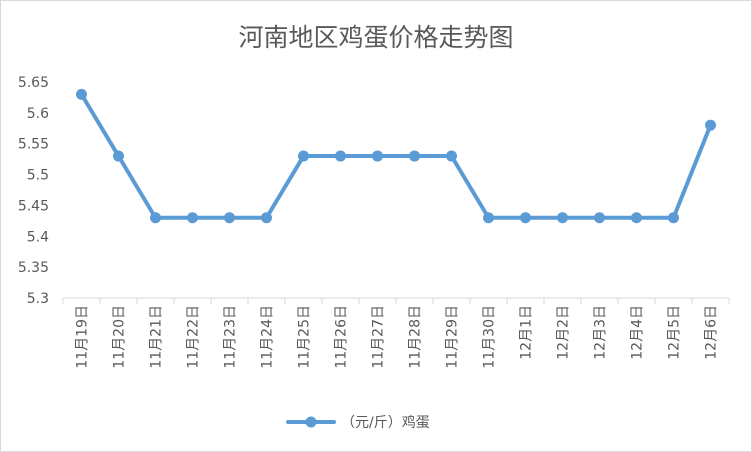  What do you see at coordinates (38, 237) in the screenshot?
I see `y-tick-label: 5.4` at bounding box center [38, 237].